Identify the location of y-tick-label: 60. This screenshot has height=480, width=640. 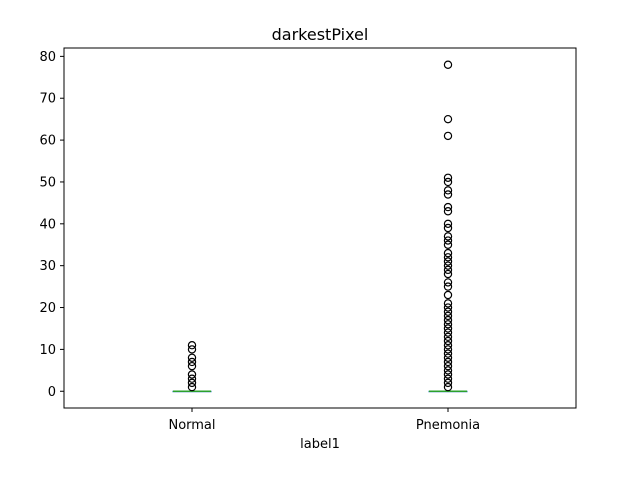
(47, 141).